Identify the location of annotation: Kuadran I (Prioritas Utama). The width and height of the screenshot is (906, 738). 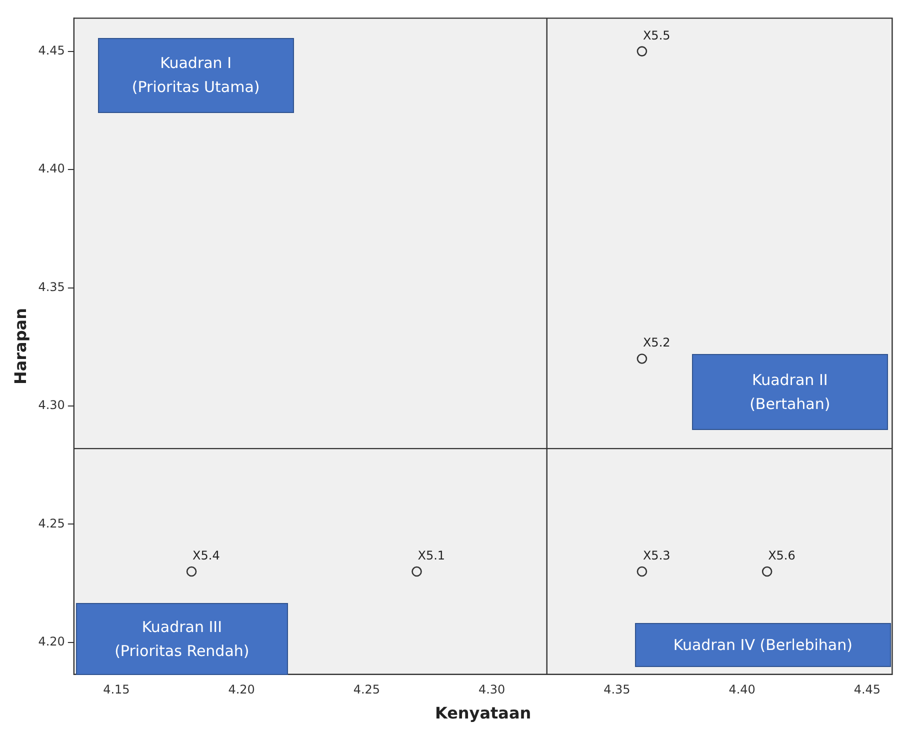
(196, 75).